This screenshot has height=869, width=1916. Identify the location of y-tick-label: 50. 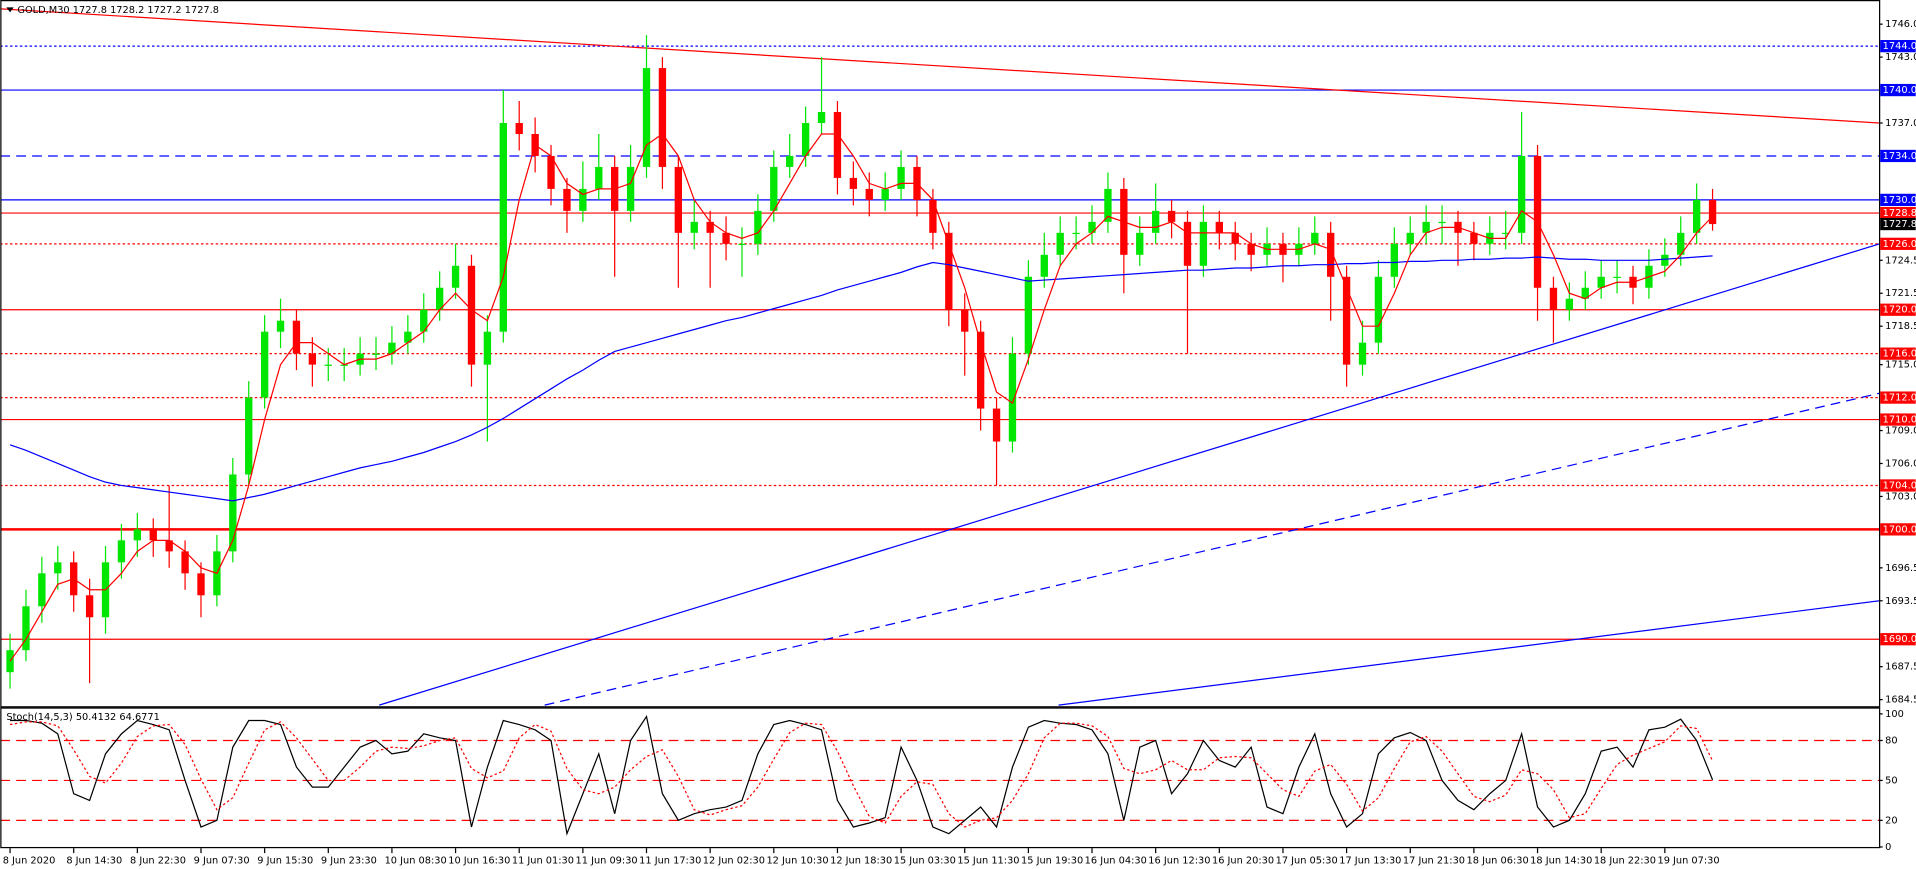
(1891, 780).